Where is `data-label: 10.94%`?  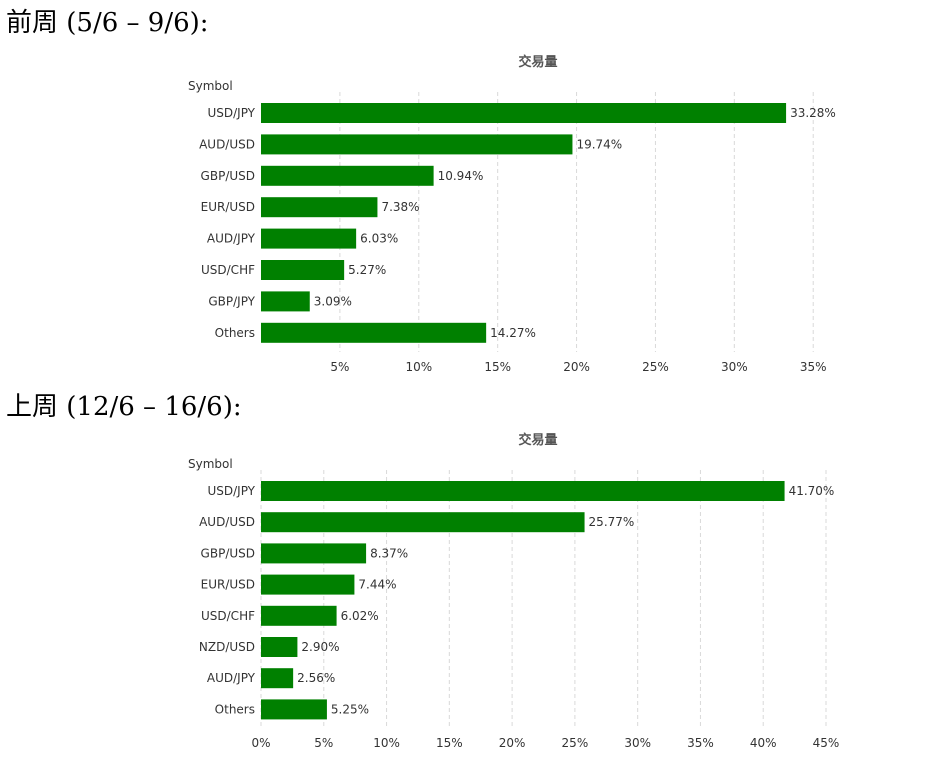 data-label: 10.94% is located at coordinates (461, 176).